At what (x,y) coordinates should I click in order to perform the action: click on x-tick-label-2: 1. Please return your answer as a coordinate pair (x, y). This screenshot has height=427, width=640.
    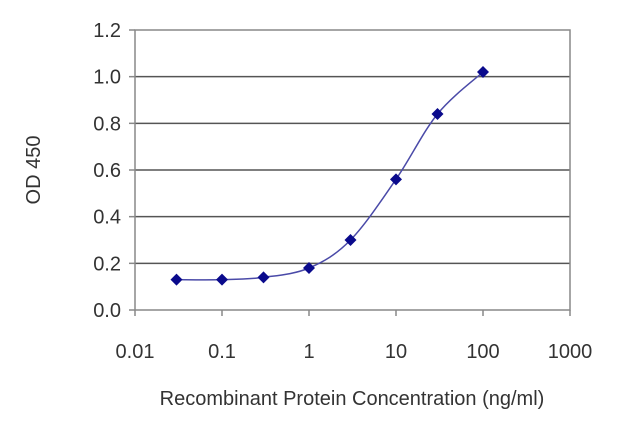
    Looking at the image, I should click on (308, 352).